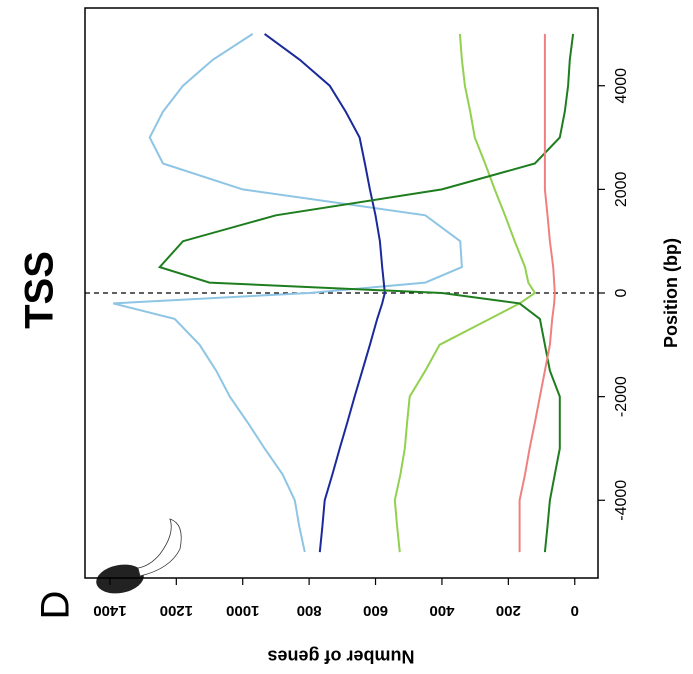 This screenshot has height=674, width=693. I want to click on y-tick-label: 1000, so click(242, 610).